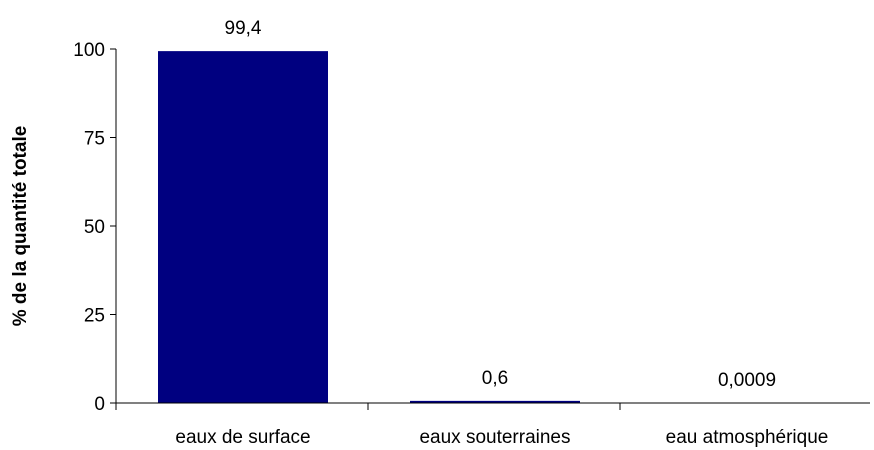 The width and height of the screenshot is (874, 450). I want to click on y-tick-label: 75, so click(94, 139).